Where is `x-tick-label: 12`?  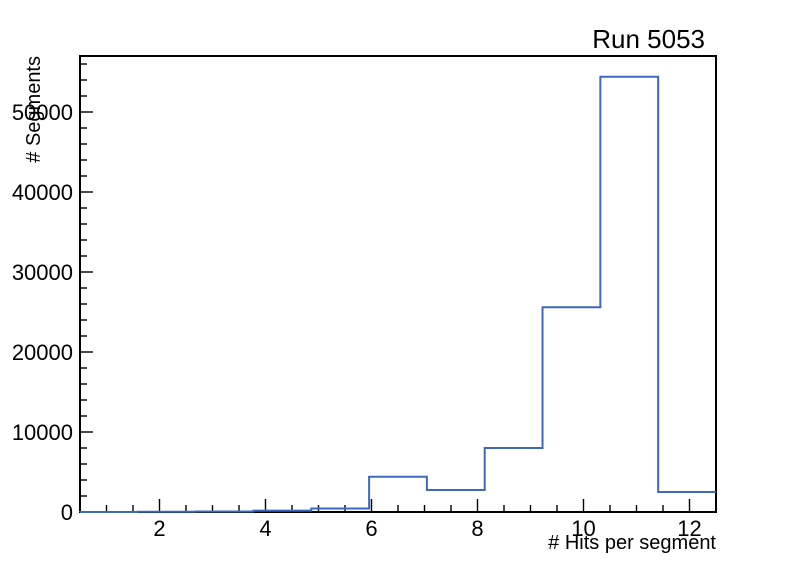 x-tick-label: 12 is located at coordinates (689, 528).